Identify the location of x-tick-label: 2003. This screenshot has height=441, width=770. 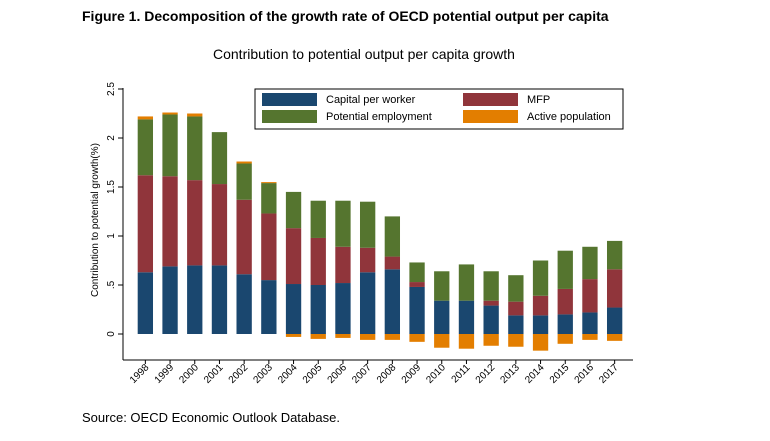
(263, 374).